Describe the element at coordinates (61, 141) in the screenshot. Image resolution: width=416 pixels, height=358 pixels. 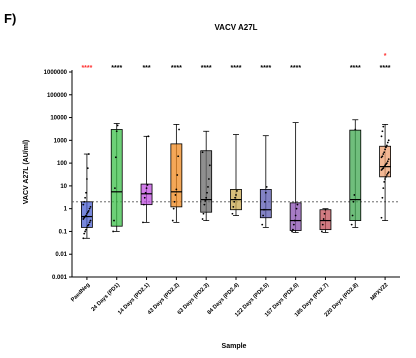
I see `y-tick-label: 1000` at that location.